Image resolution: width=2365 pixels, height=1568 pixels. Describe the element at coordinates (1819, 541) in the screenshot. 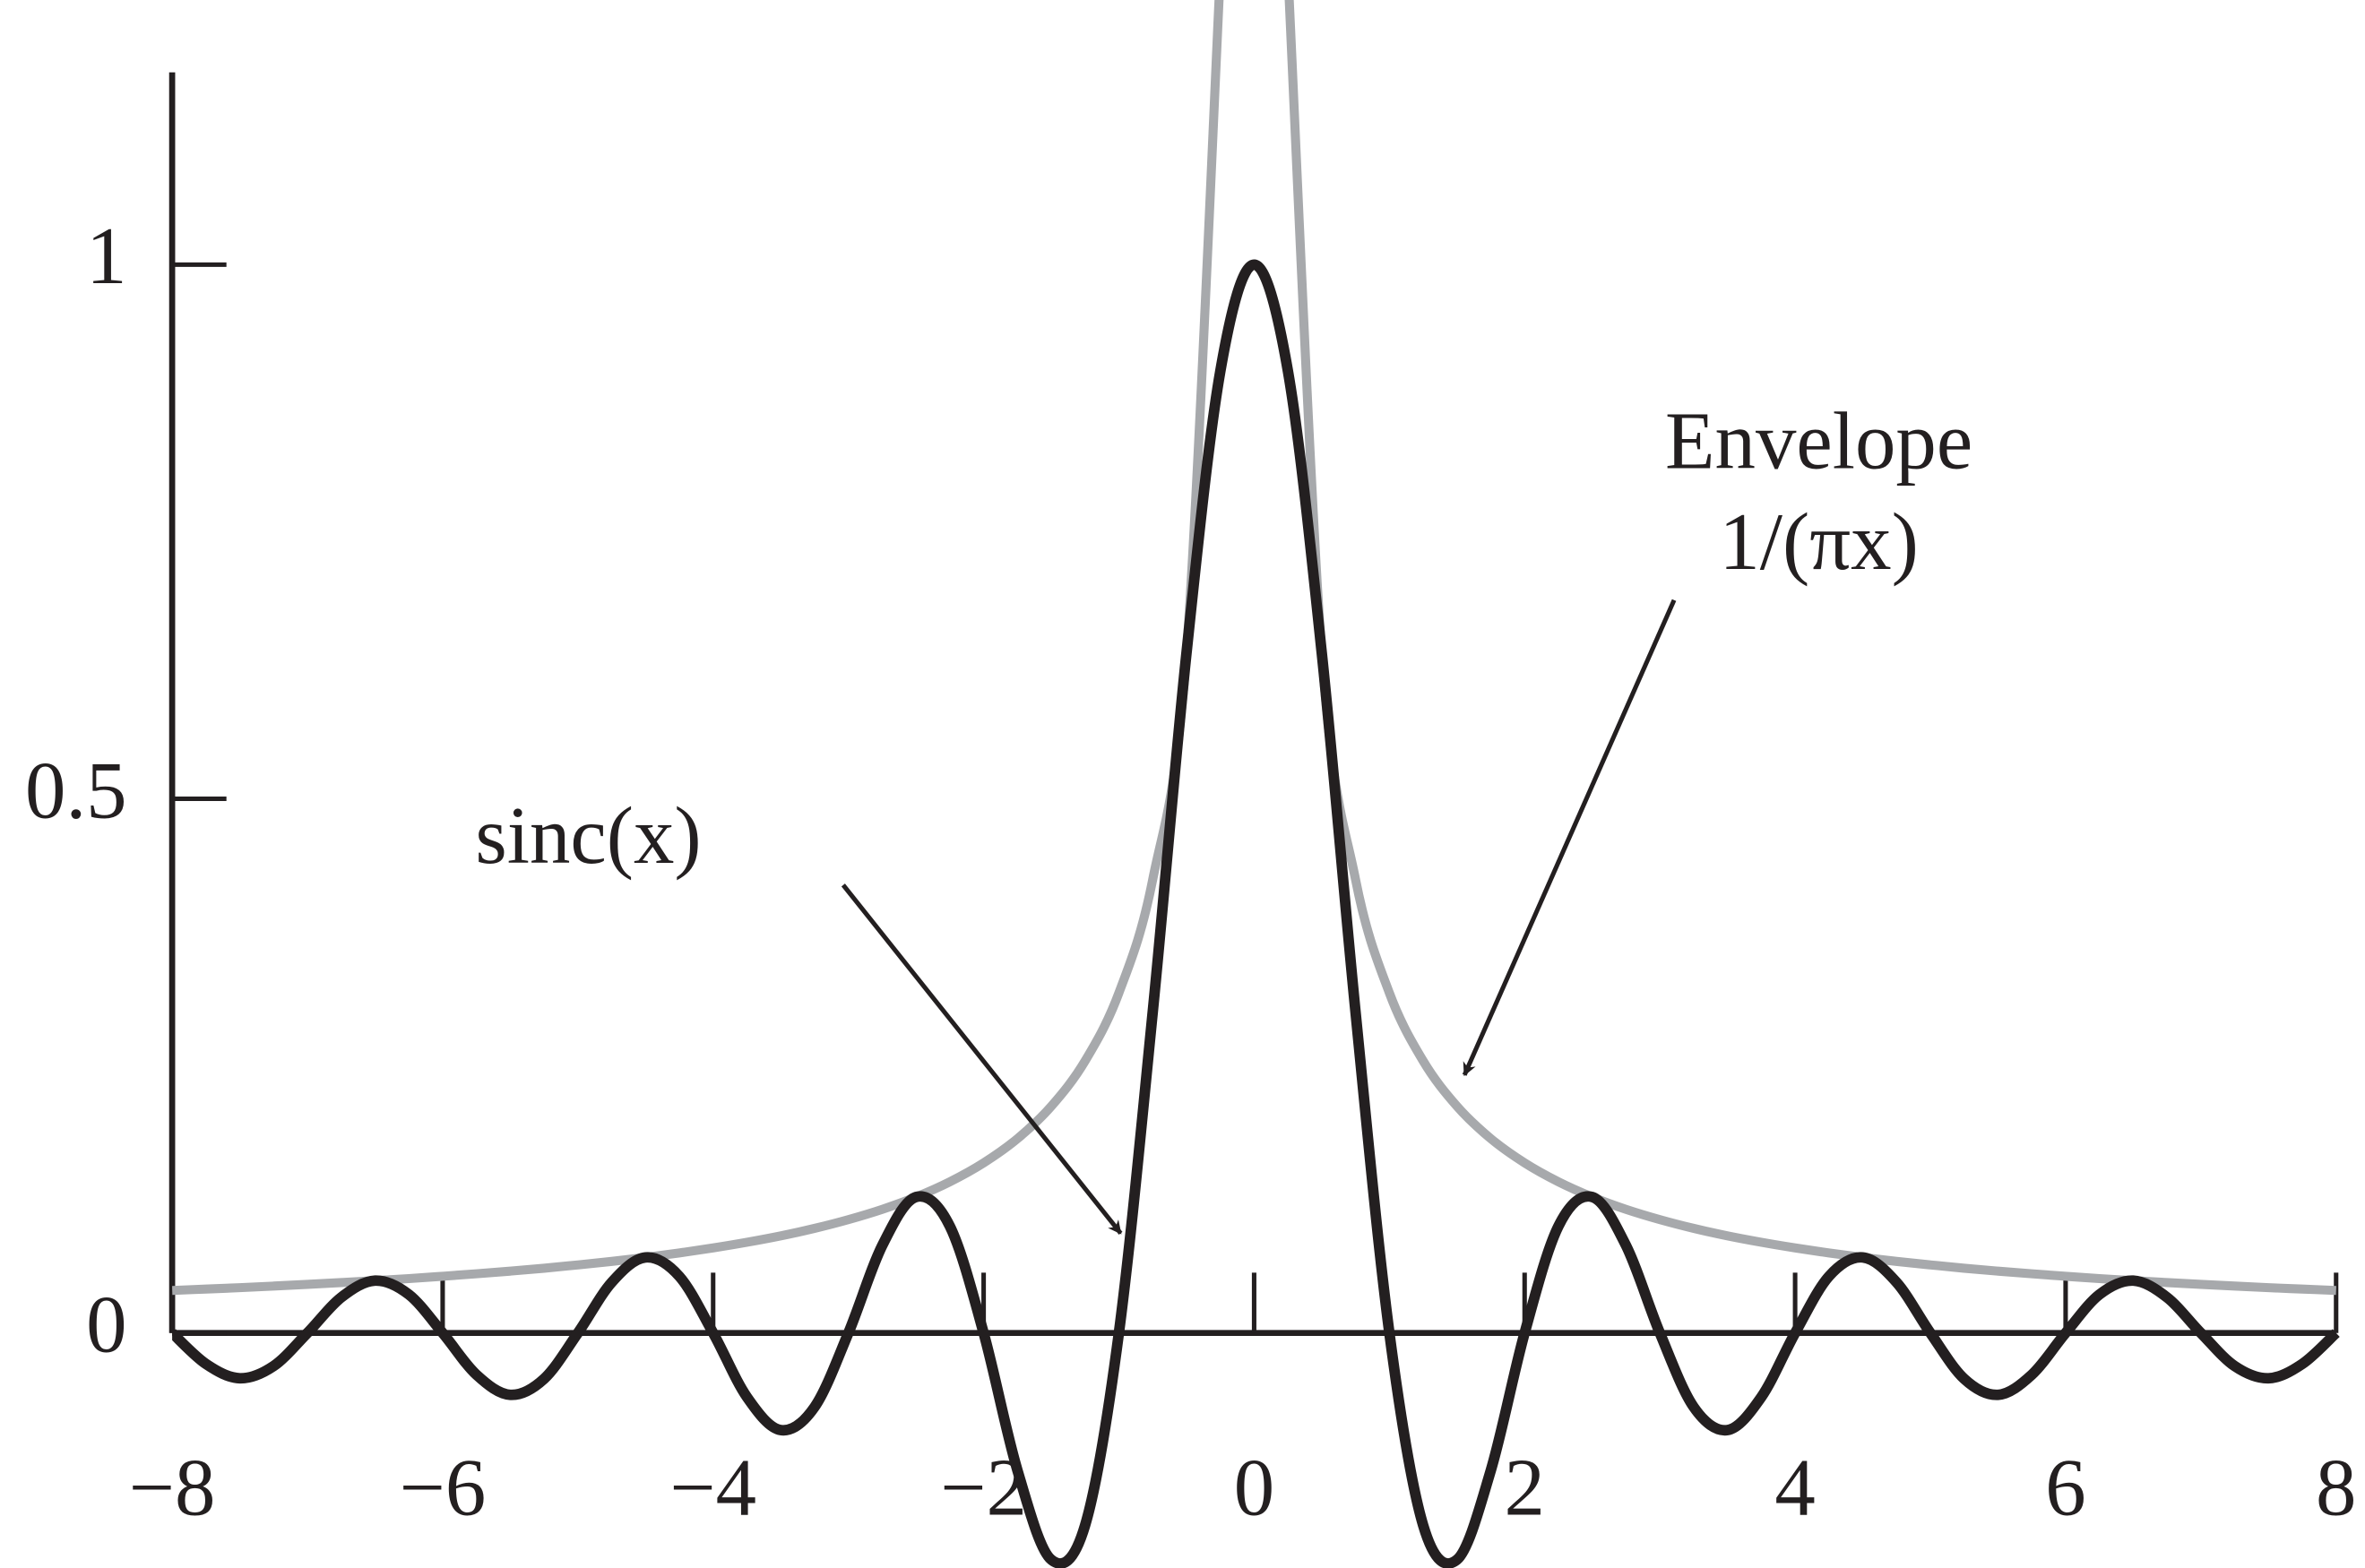

I see `annotation: 1/(πx)` at that location.